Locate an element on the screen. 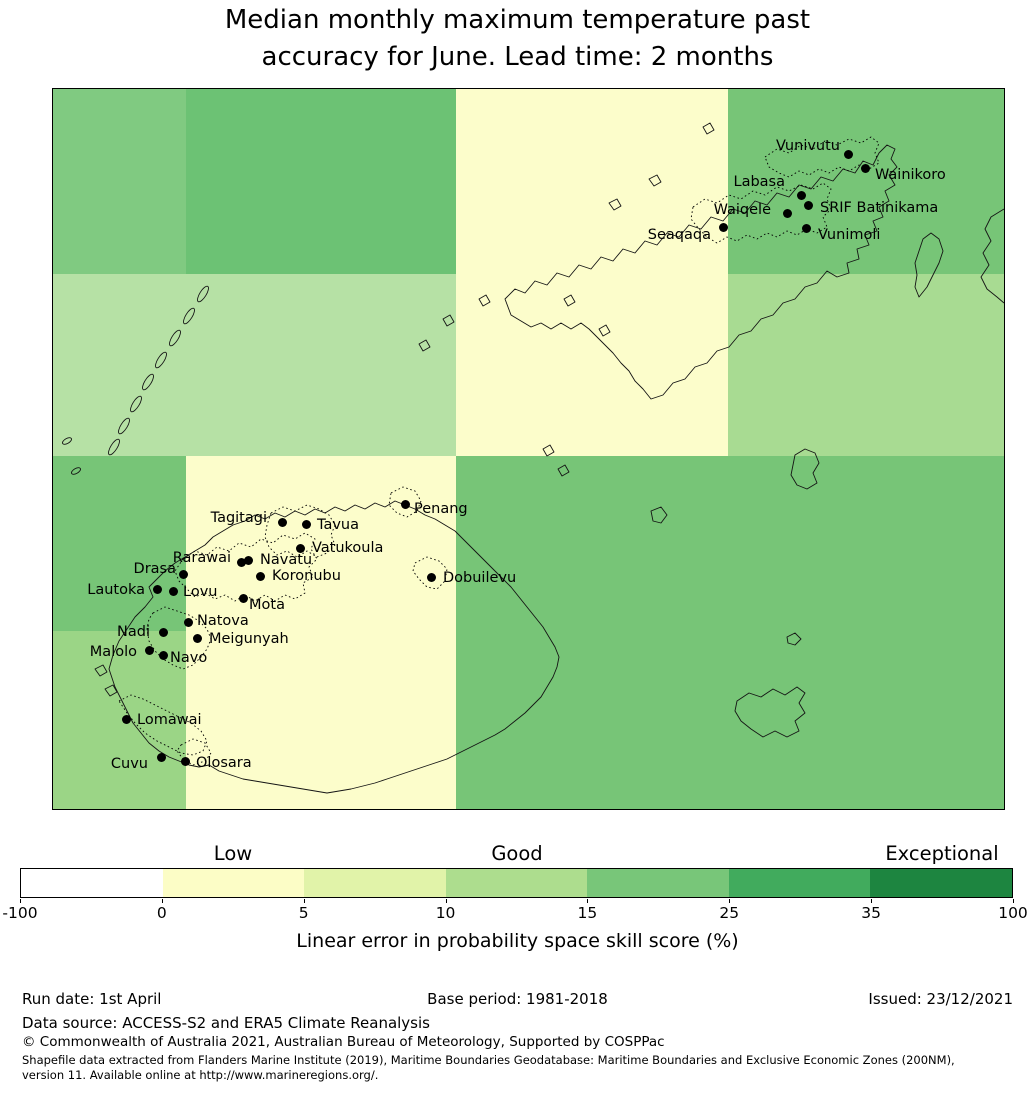 The image size is (1035, 1095). district-boundary-dobuilevu is located at coordinates (430, 573).